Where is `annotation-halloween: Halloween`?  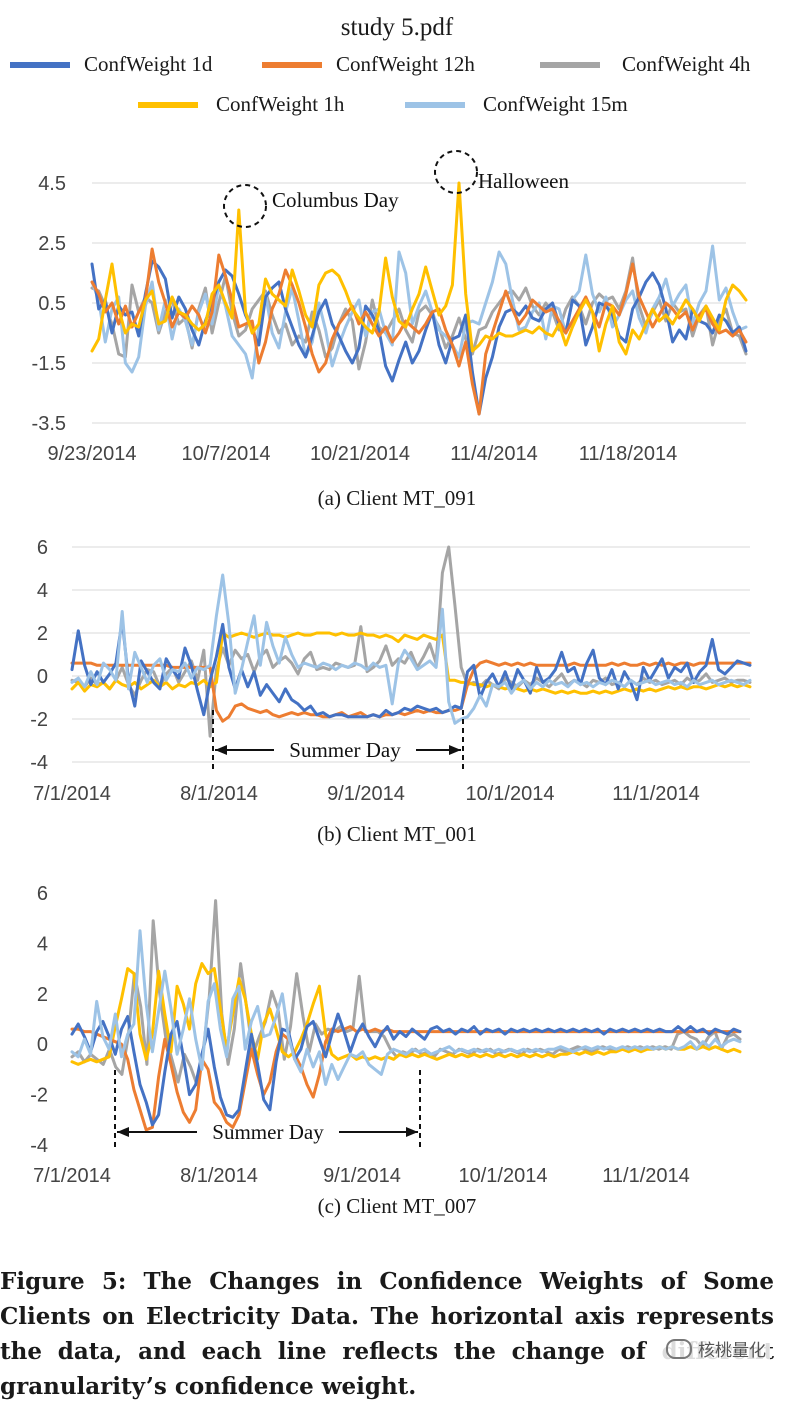
annotation-halloween: Halloween is located at coordinates (523, 181).